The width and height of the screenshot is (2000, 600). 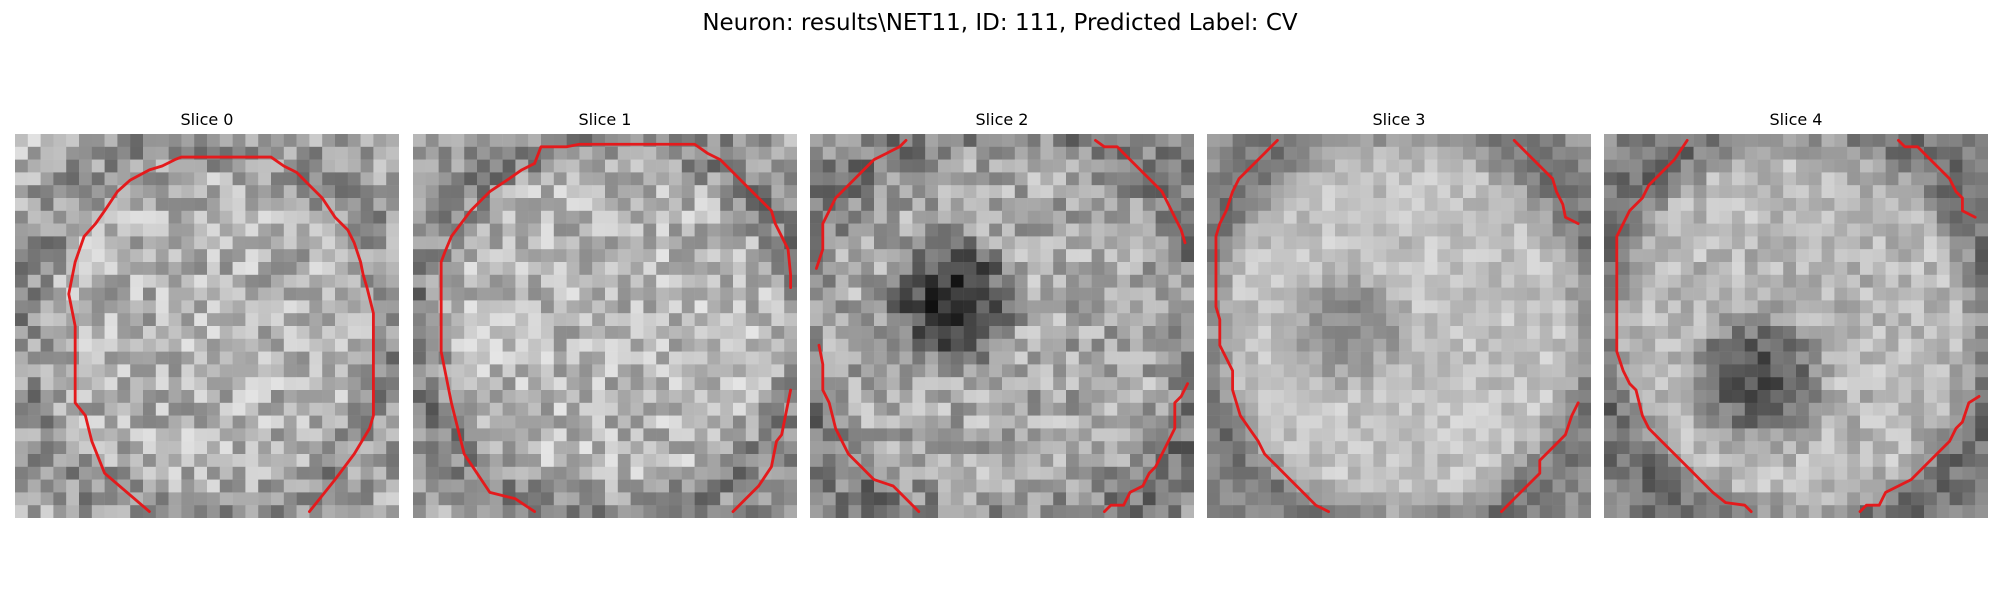 What do you see at coordinates (1796, 119) in the screenshot?
I see `slice-title-4: Slice 4` at bounding box center [1796, 119].